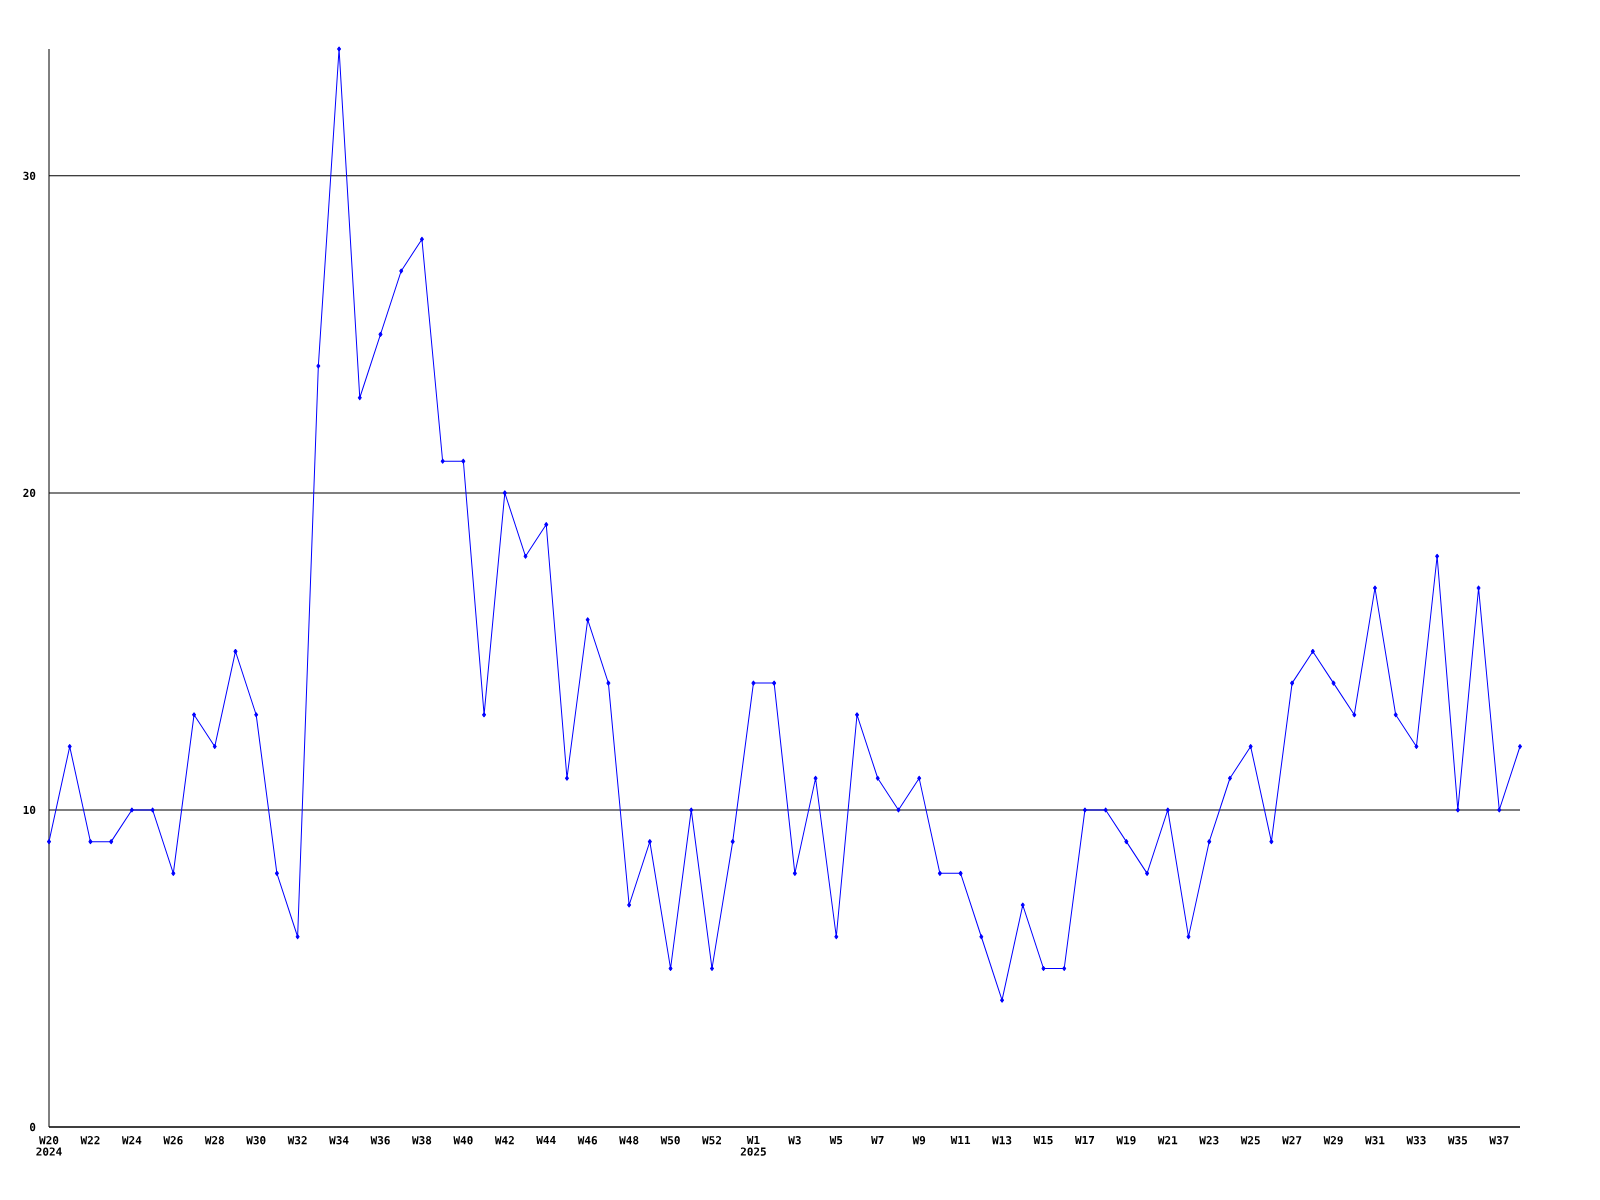 The height and width of the screenshot is (1200, 1600). I want to click on x-tick-label: W33, so click(1416, 1140).